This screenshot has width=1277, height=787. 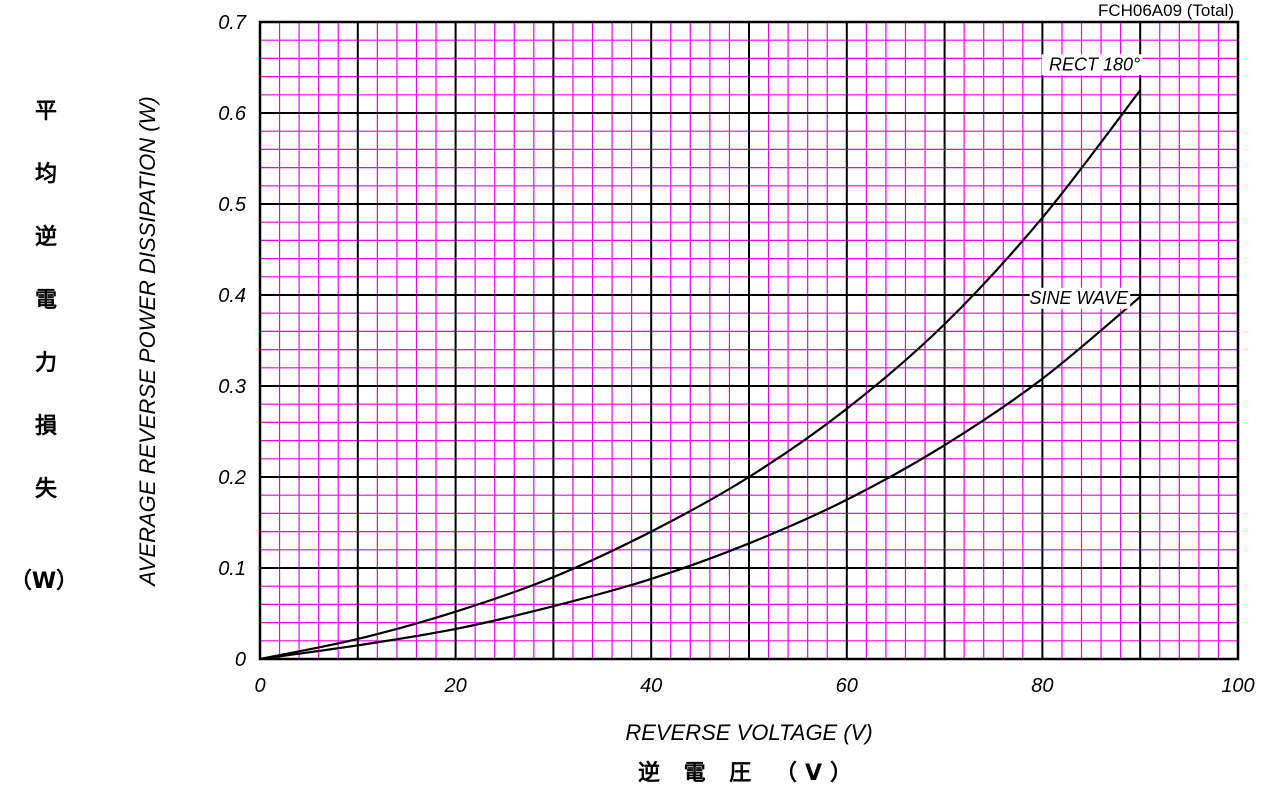 I want to click on y-tick-label: 0, so click(x=240, y=660).